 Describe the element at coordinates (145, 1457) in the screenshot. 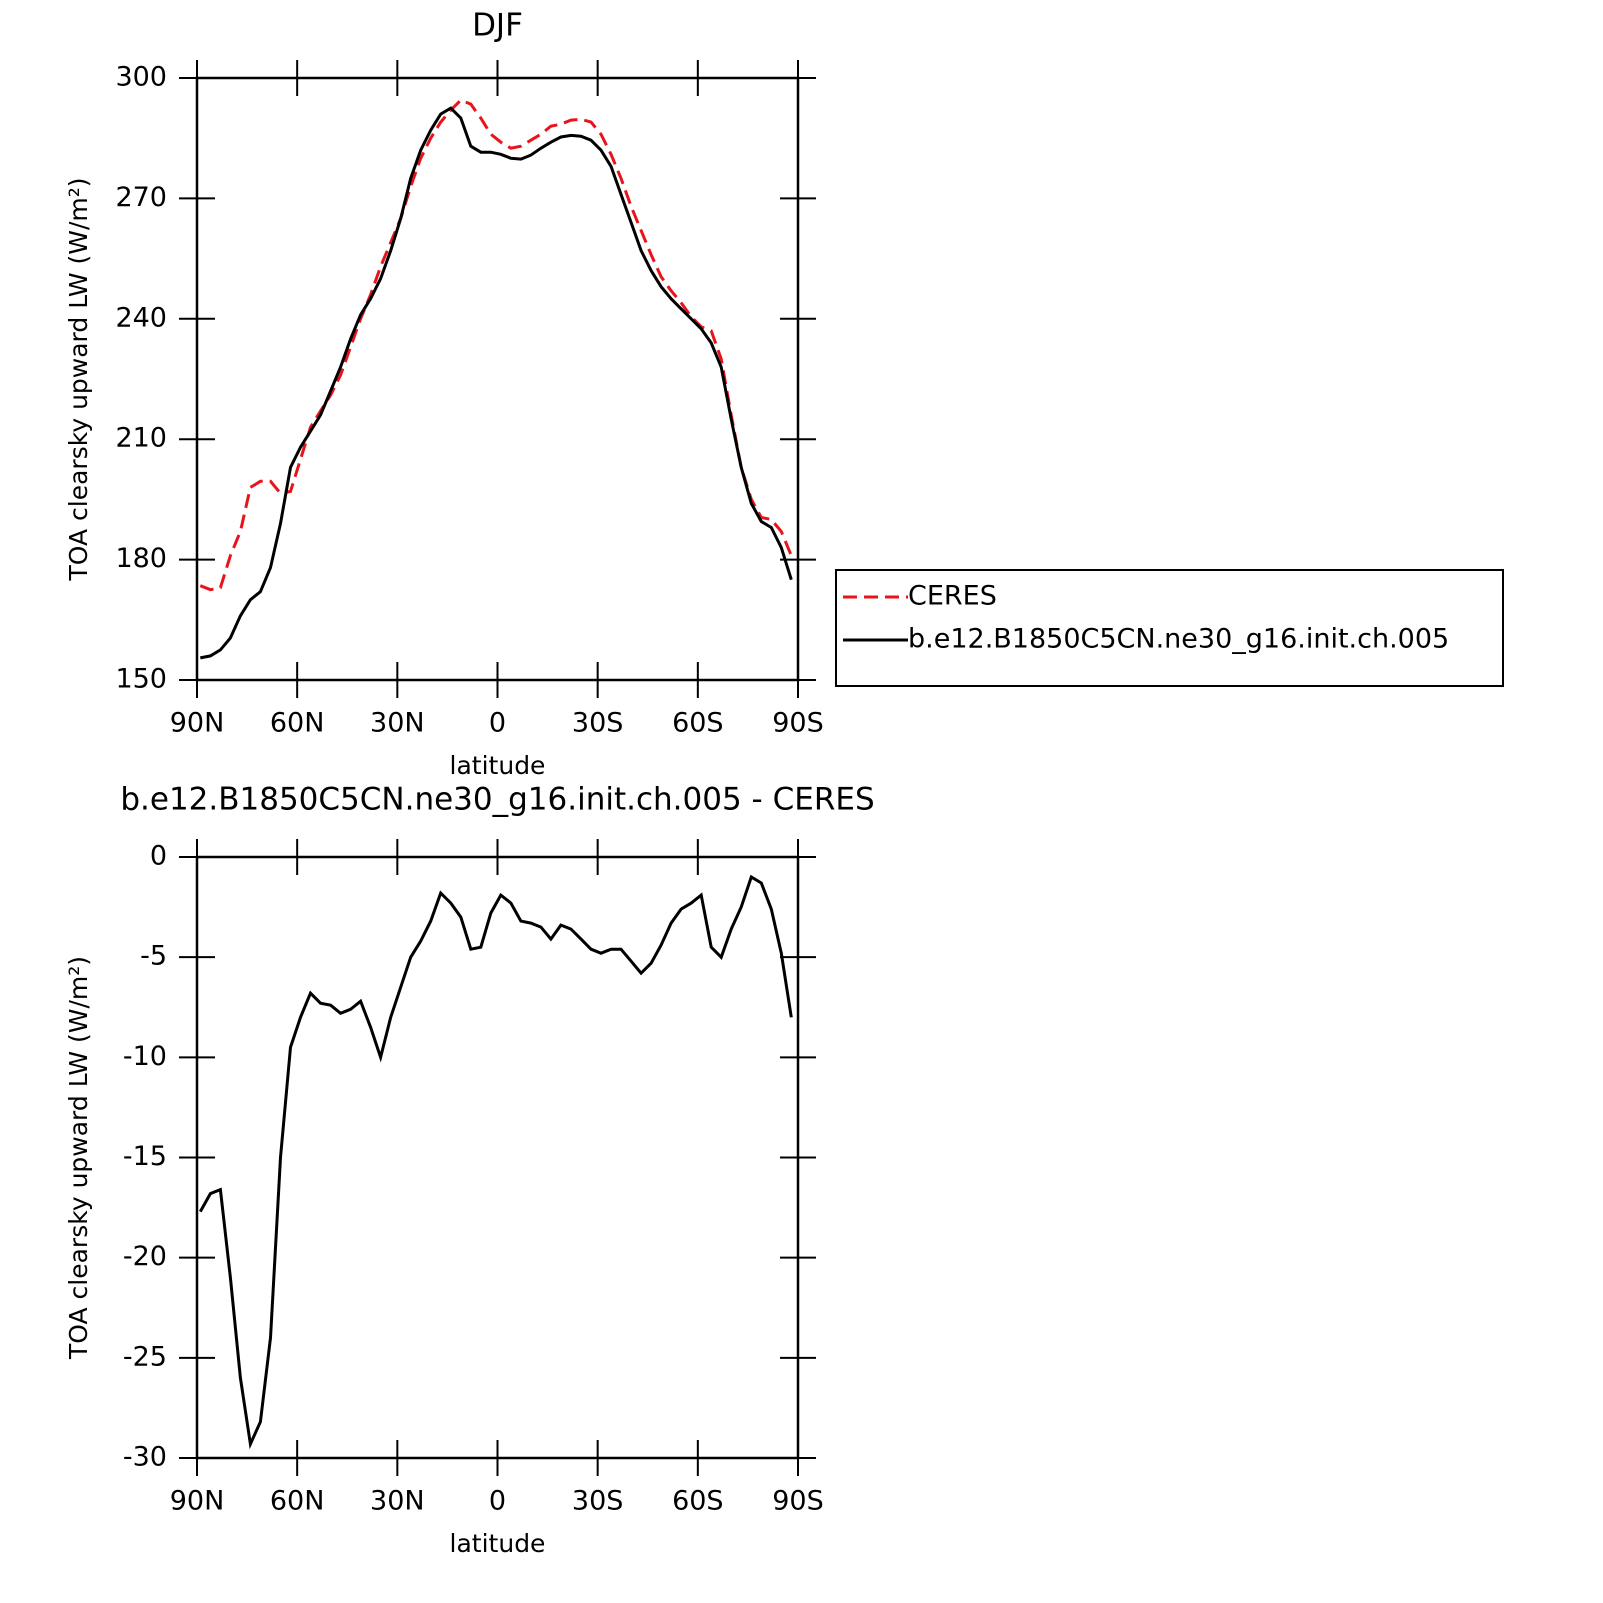

I see `y-tick-label: -30` at that location.